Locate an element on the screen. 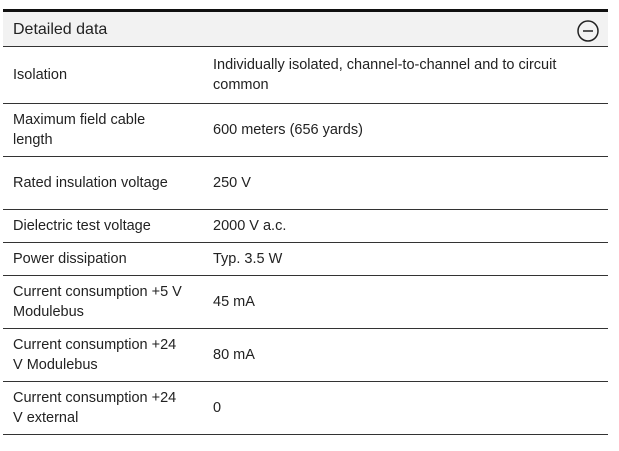  table-row: Power dissipation Typ. 3.5 W is located at coordinates (305, 259).